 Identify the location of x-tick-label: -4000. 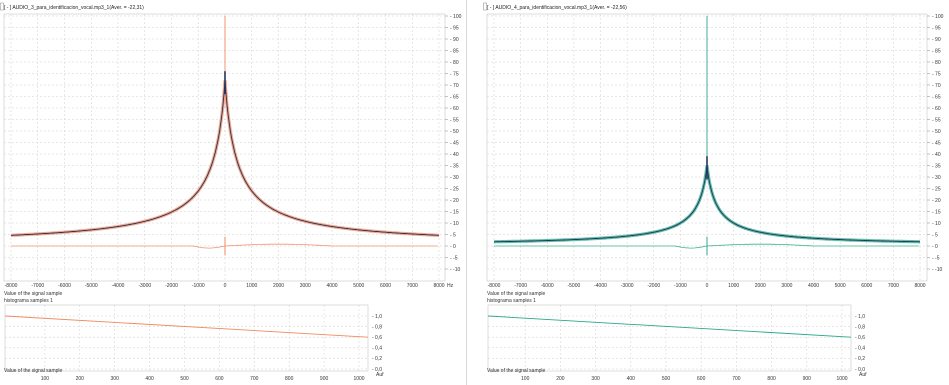
(118, 286).